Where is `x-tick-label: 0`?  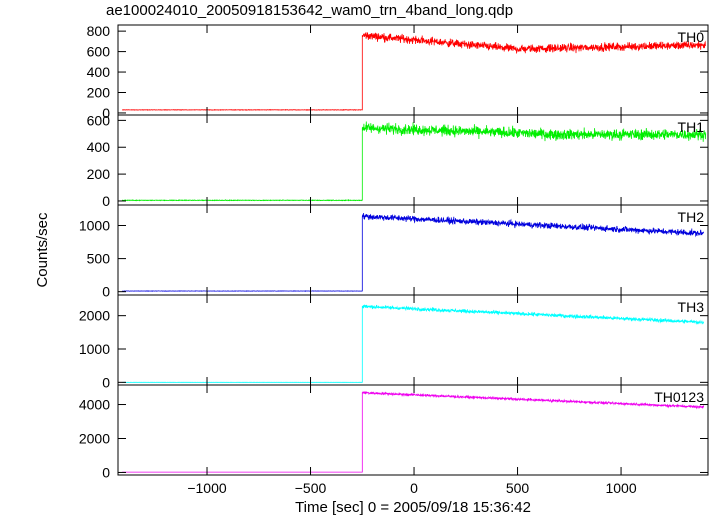 x-tick-label: 0 is located at coordinates (414, 488).